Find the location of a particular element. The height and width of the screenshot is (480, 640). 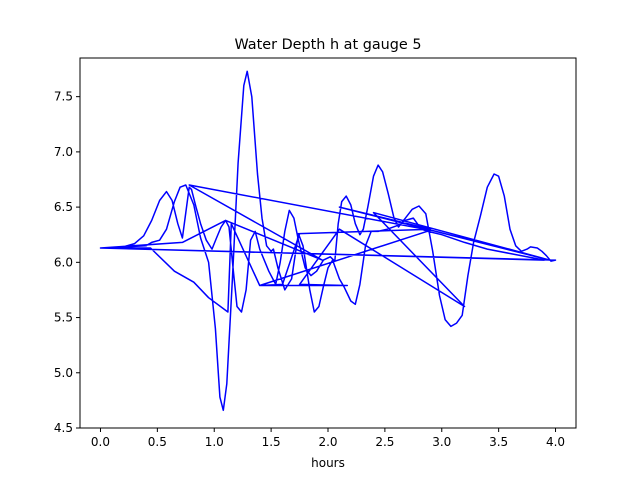

y-tick-label: 5.0 is located at coordinates (63, 373).